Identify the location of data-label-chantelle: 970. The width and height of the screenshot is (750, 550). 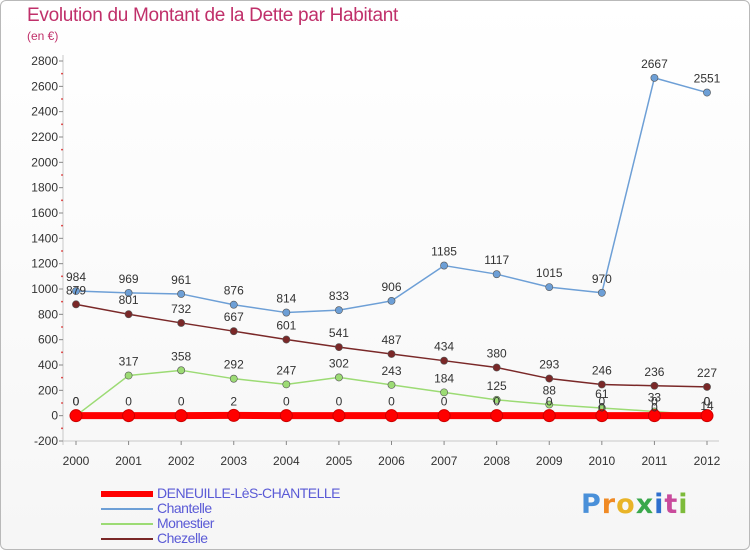
(602, 279).